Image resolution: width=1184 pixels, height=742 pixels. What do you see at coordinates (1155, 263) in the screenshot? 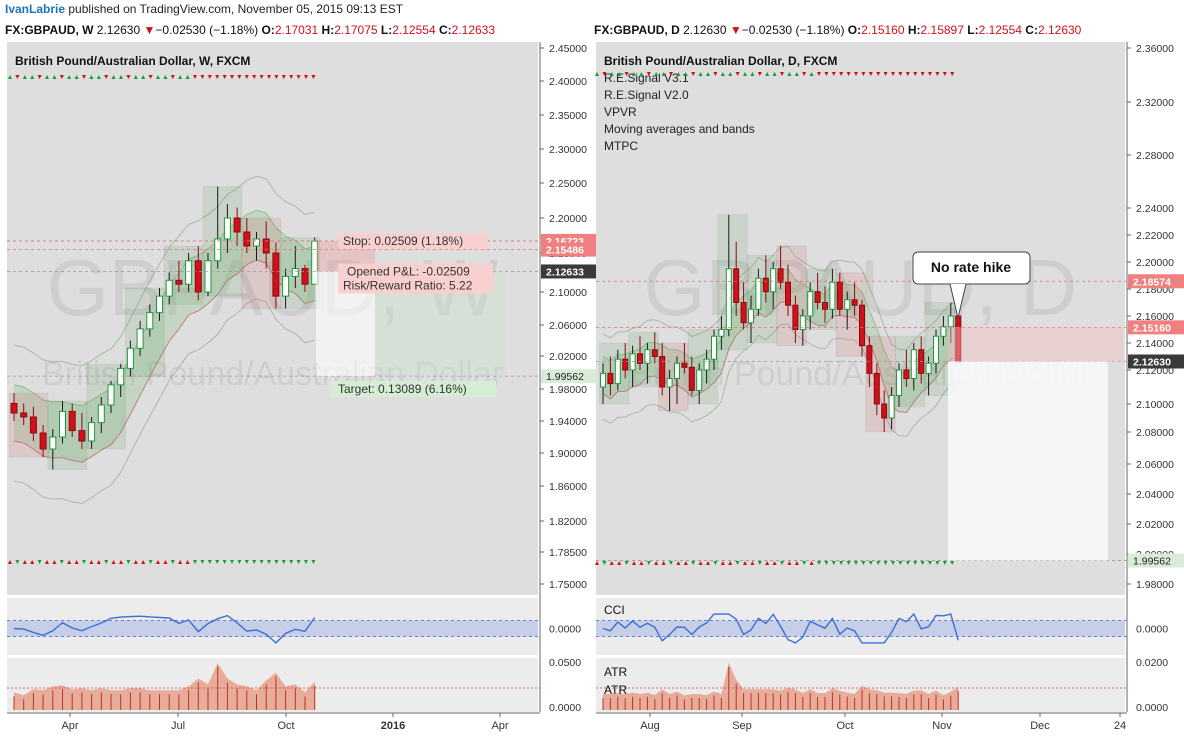
I see `y-tick-label-1-5: 2.20000` at bounding box center [1155, 263].